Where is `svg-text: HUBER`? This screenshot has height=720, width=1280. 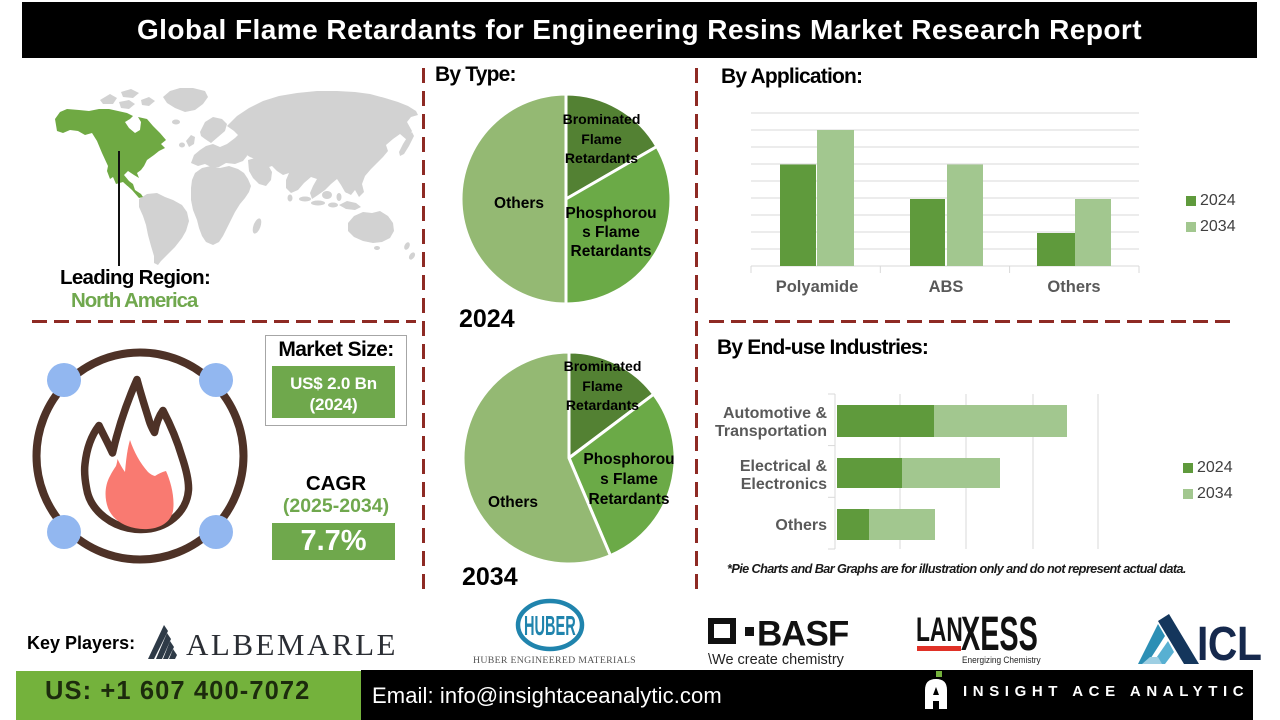
svg-text: HUBER is located at coordinates (550, 625).